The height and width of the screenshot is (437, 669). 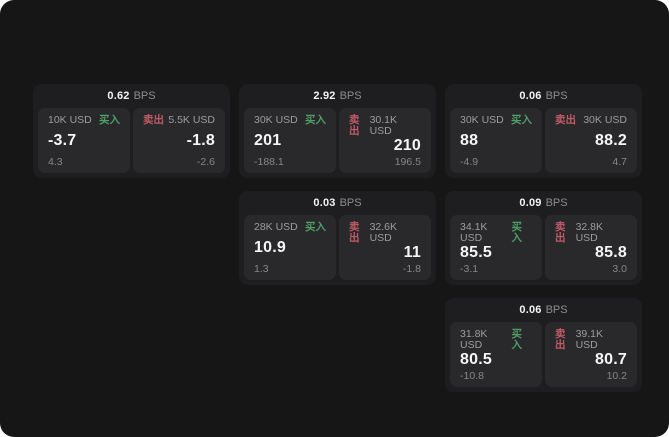 I want to click on card-header: 2.92 BPS, so click(x=337, y=96).